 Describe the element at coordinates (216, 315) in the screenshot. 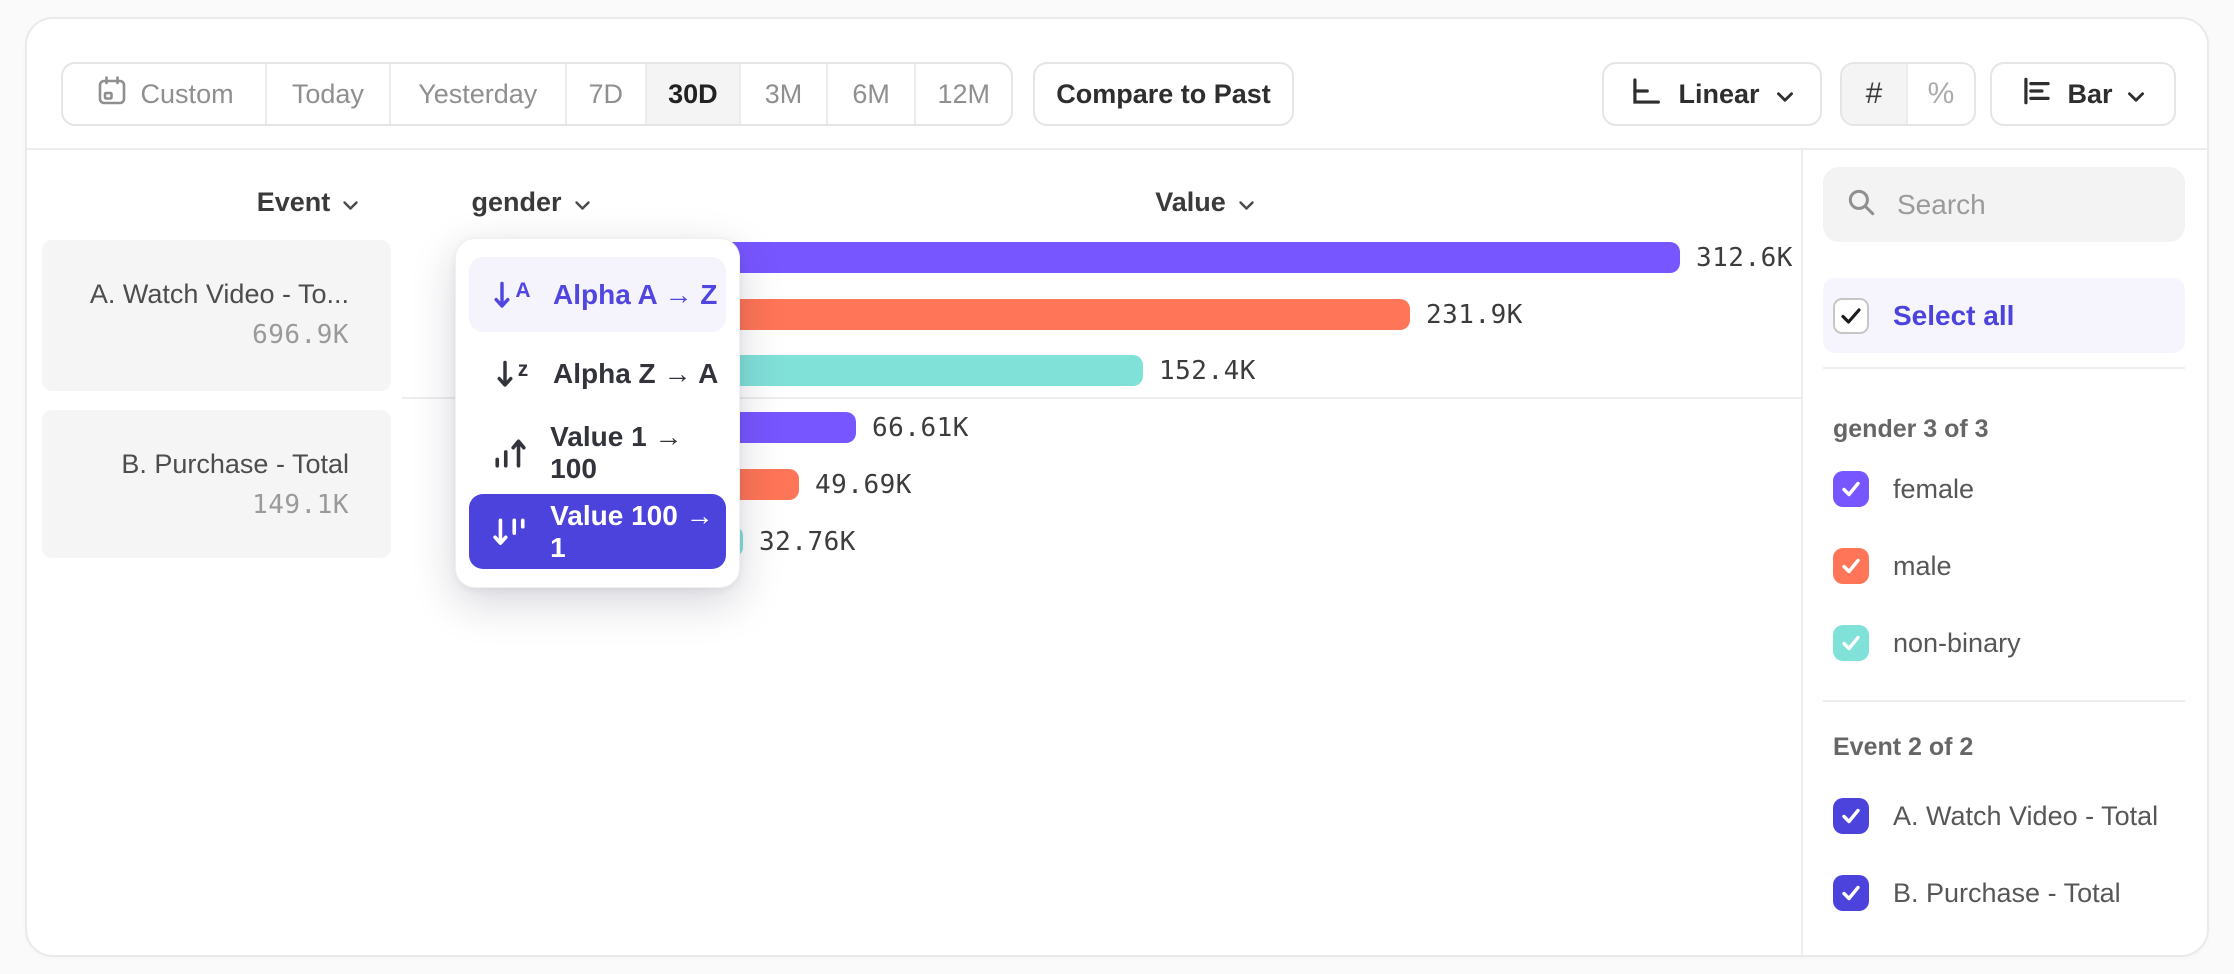

I see `event-card-watch-video: A. Watch Video - To... 696.9K` at that location.